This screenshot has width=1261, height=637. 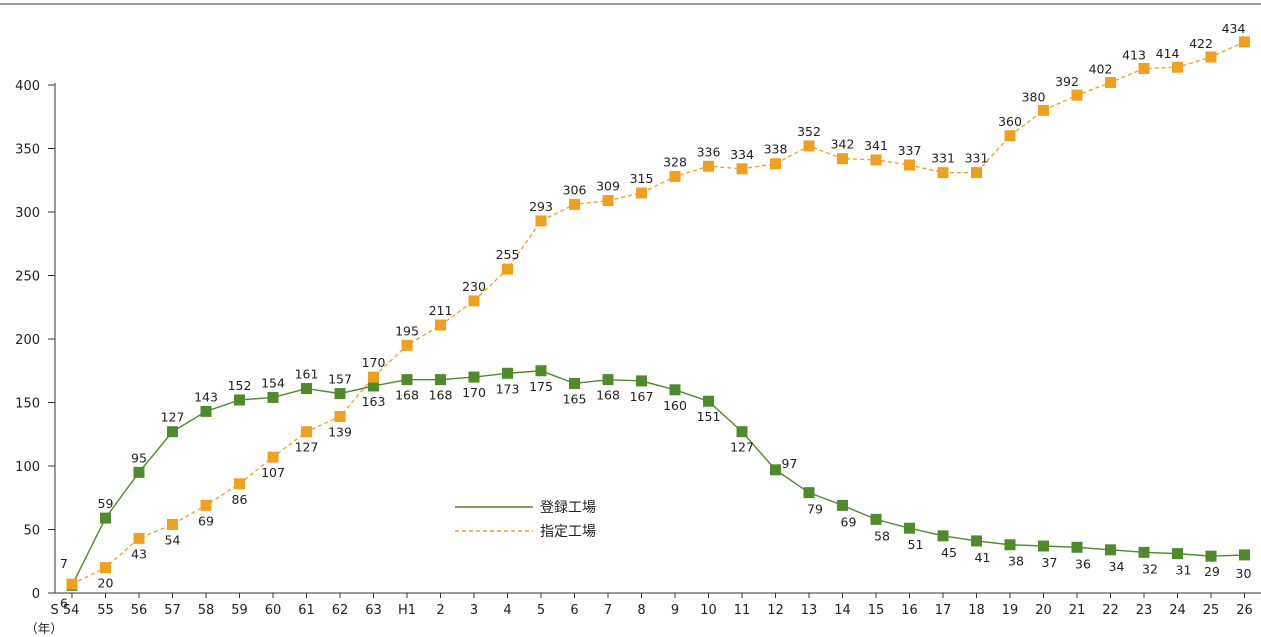 What do you see at coordinates (239, 610) in the screenshot?
I see `x-tick-label: 59` at bounding box center [239, 610].